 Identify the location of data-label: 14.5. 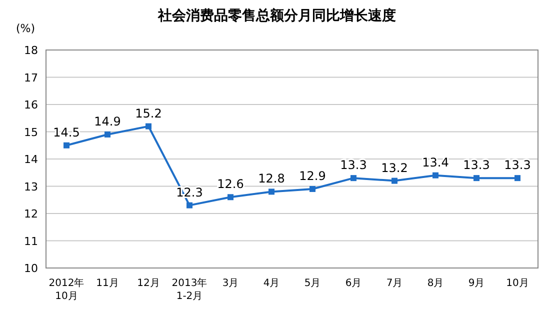
(66, 132).